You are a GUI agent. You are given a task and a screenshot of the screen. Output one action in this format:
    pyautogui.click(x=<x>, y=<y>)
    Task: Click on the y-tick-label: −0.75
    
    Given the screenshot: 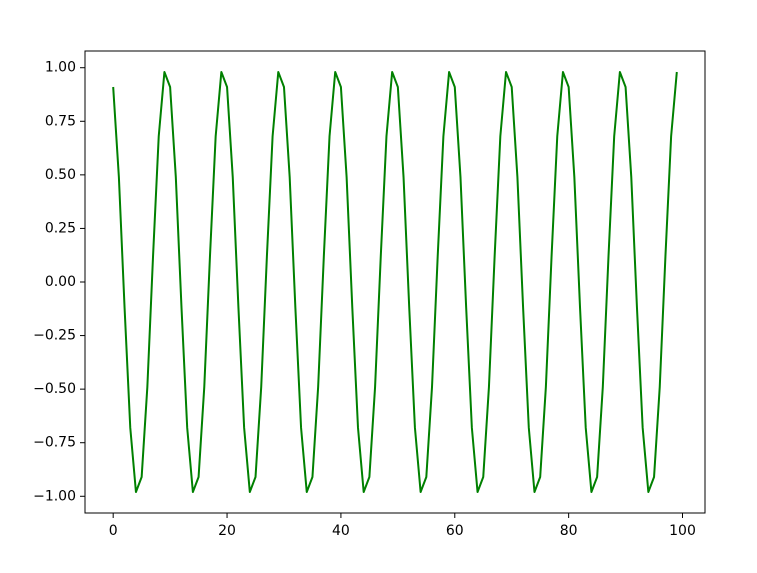 What is the action you would take?
    pyautogui.click(x=54, y=443)
    